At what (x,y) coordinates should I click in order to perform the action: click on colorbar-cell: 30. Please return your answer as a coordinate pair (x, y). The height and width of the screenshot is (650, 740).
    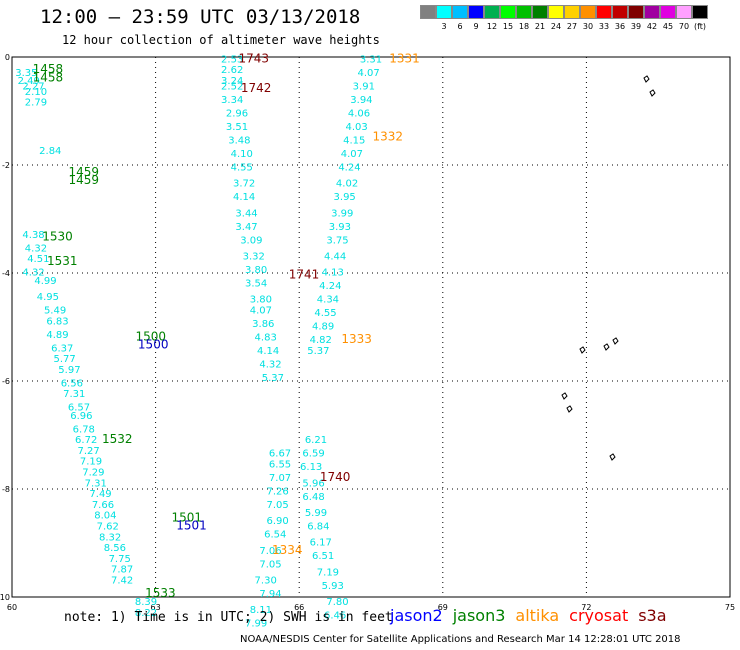
    Looking at the image, I should click on (588, 18).